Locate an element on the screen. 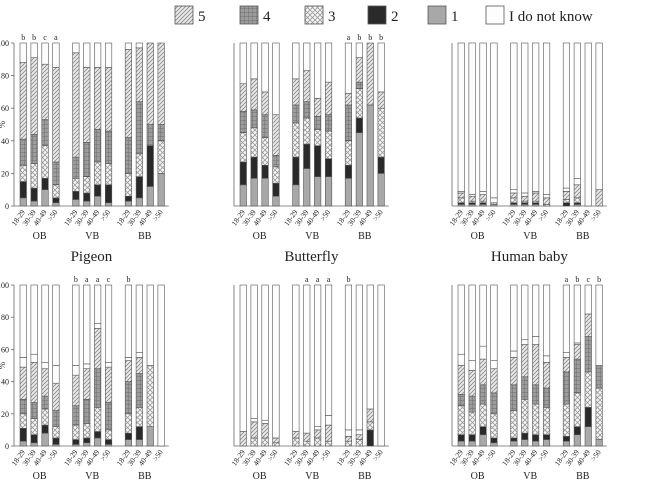 This screenshot has width=654, height=485. y-tick-label: 40 is located at coordinates (5, 141).